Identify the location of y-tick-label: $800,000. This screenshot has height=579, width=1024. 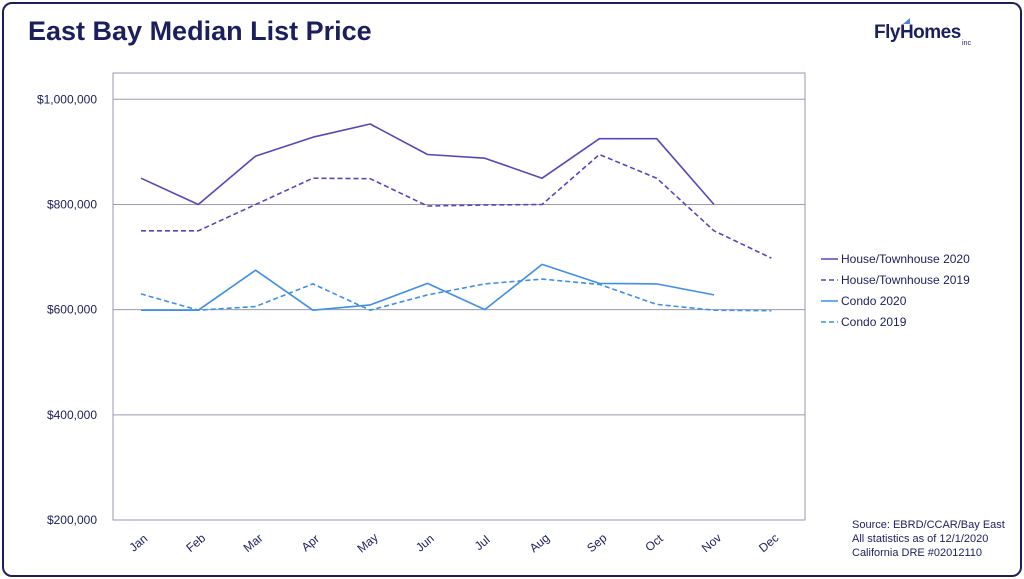
(72, 204).